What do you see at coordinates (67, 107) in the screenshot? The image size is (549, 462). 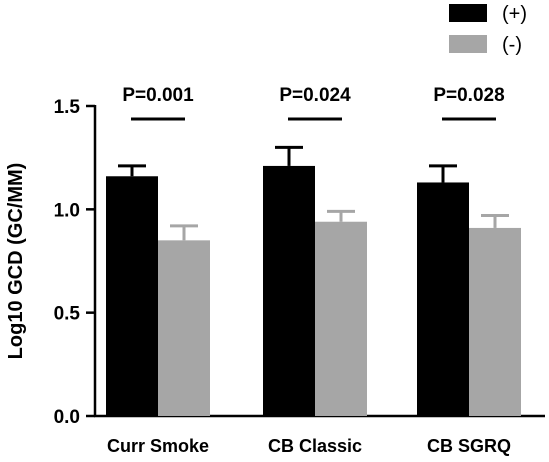 I see `y-tick-label: 1.5` at bounding box center [67, 107].